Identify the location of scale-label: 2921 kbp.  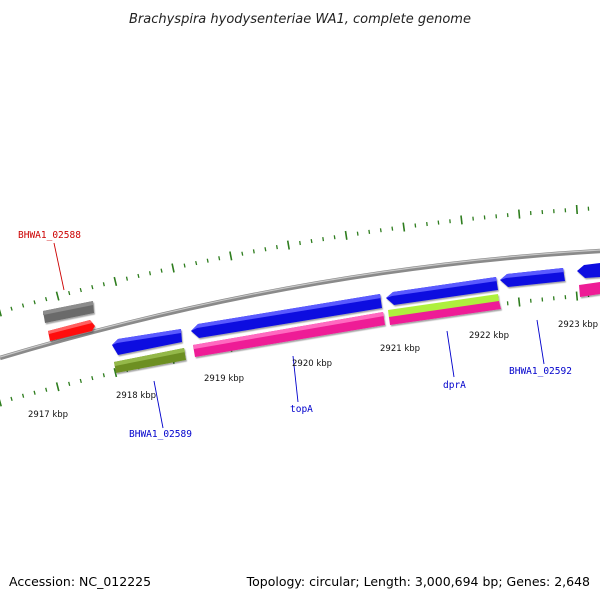
(400, 349).